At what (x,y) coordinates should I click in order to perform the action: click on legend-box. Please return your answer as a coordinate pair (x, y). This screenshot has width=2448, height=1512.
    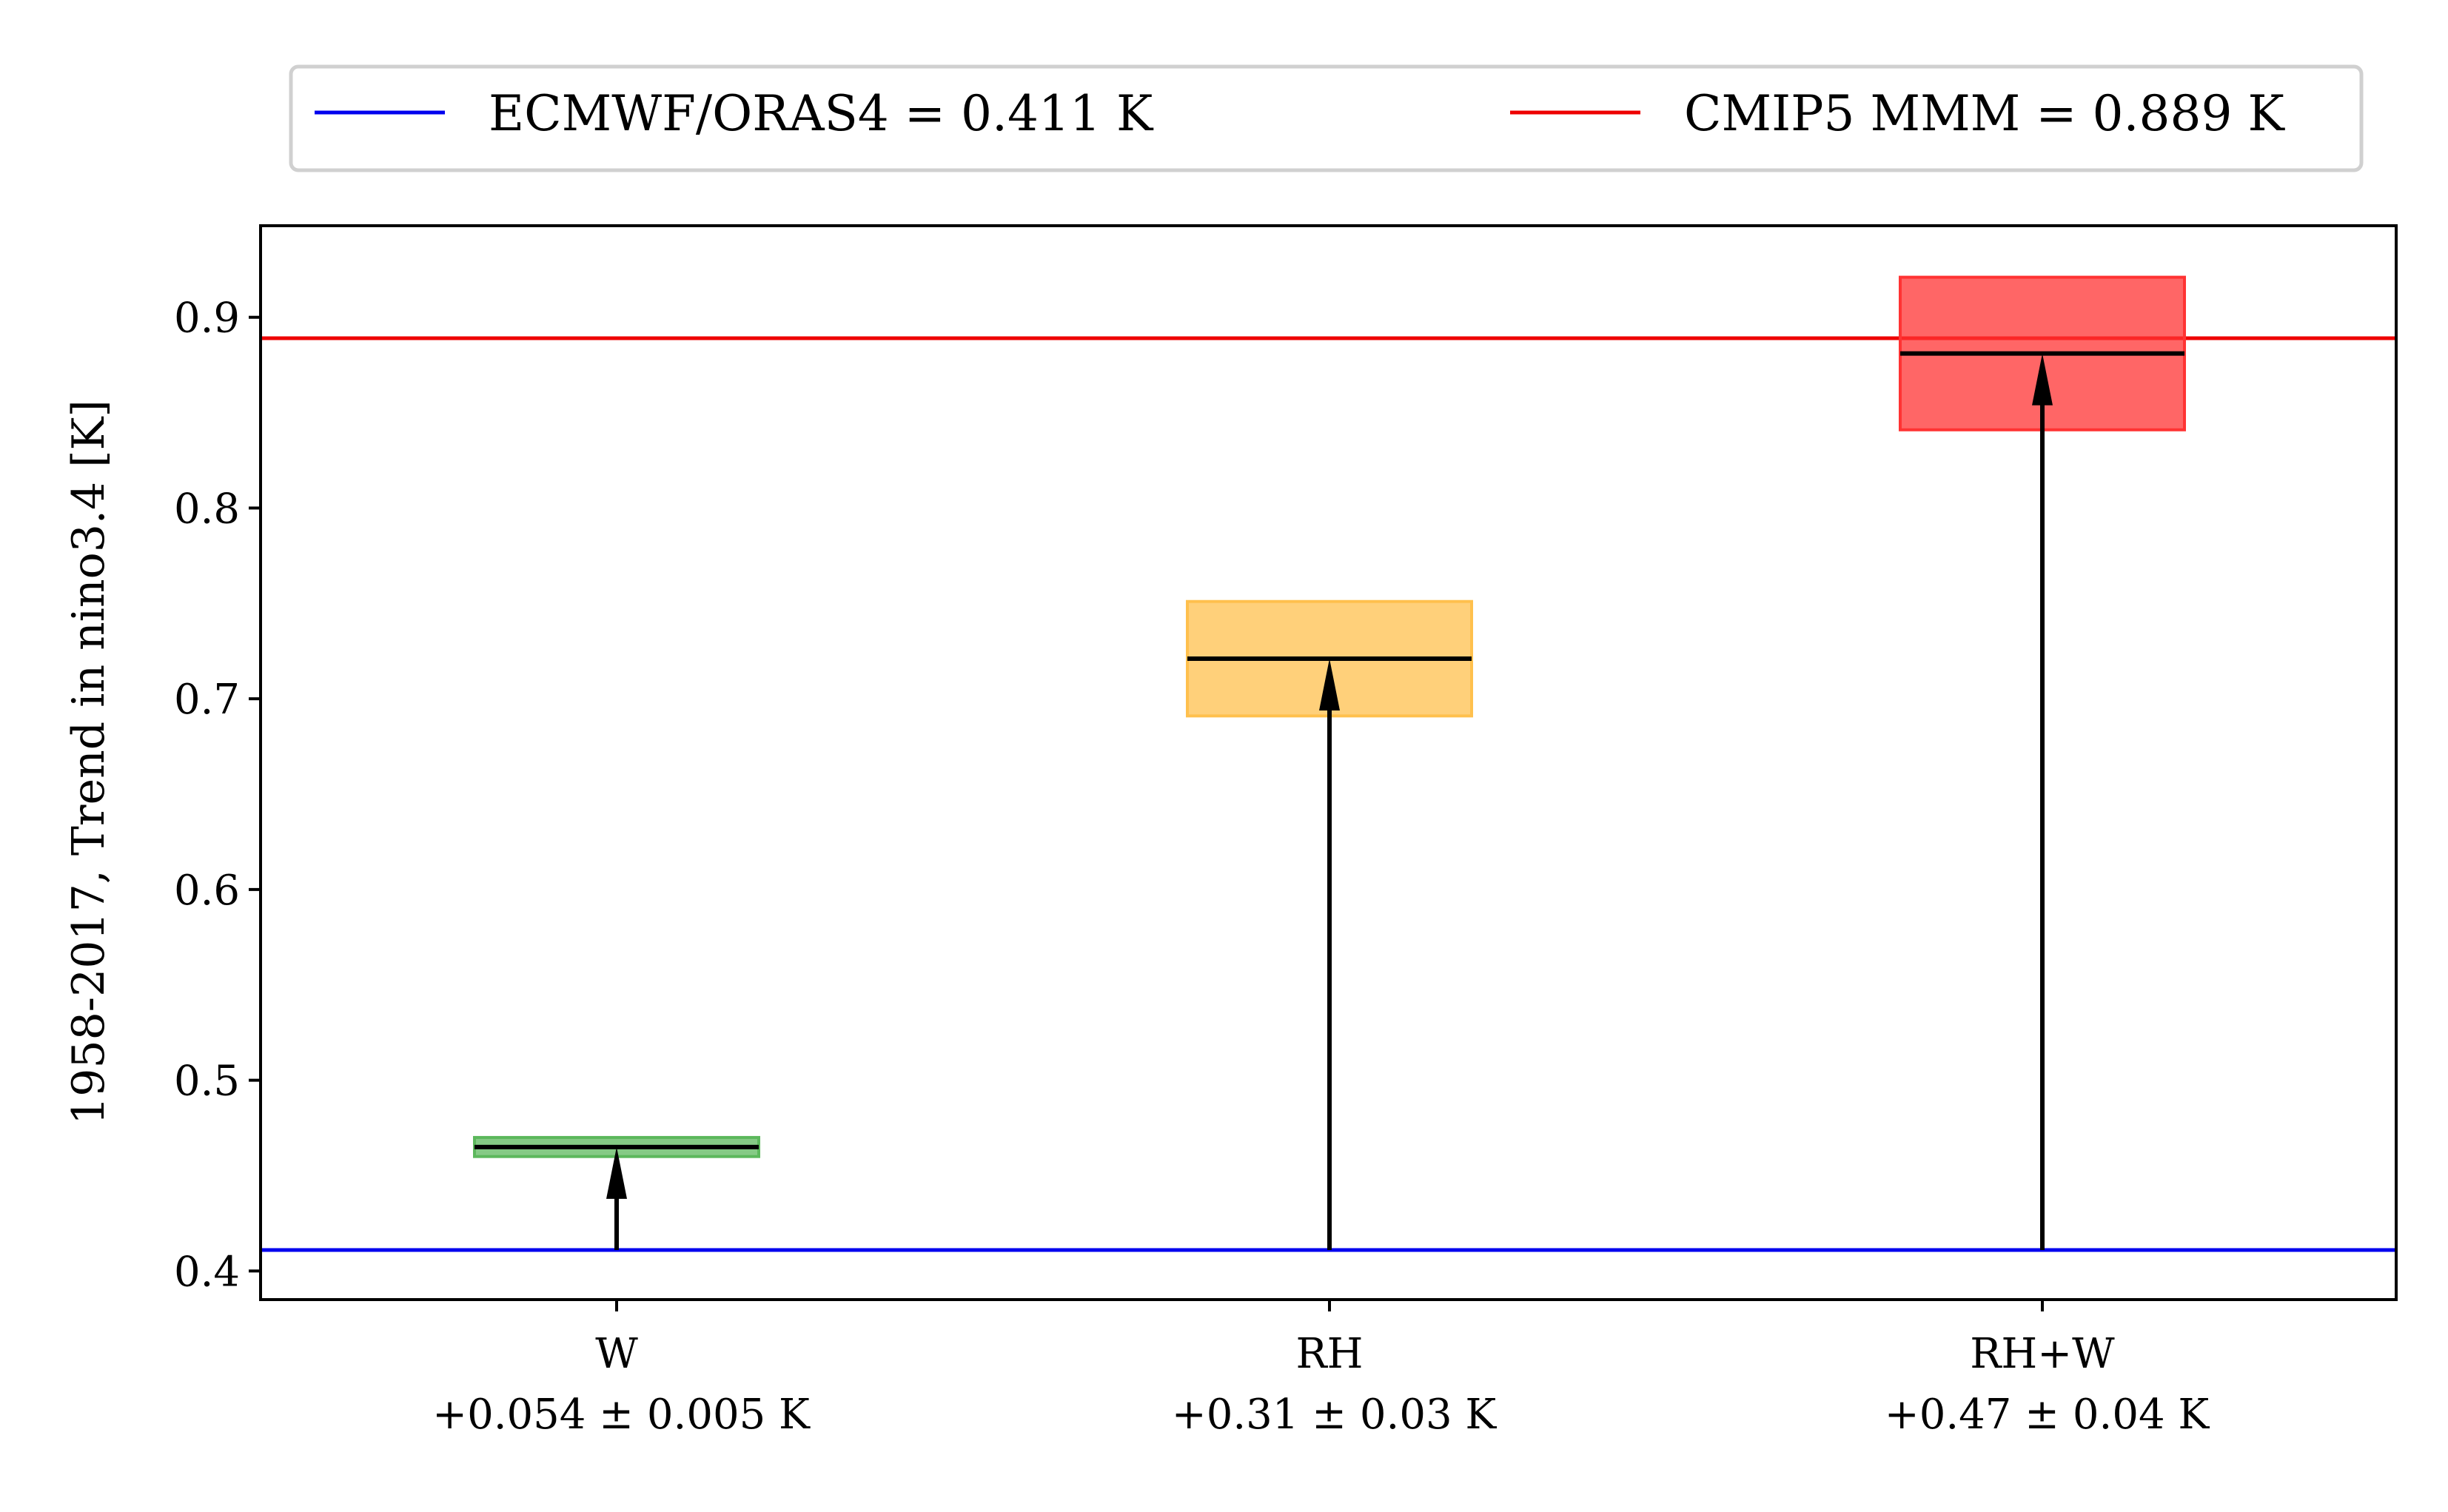
    Looking at the image, I should click on (1326, 118).